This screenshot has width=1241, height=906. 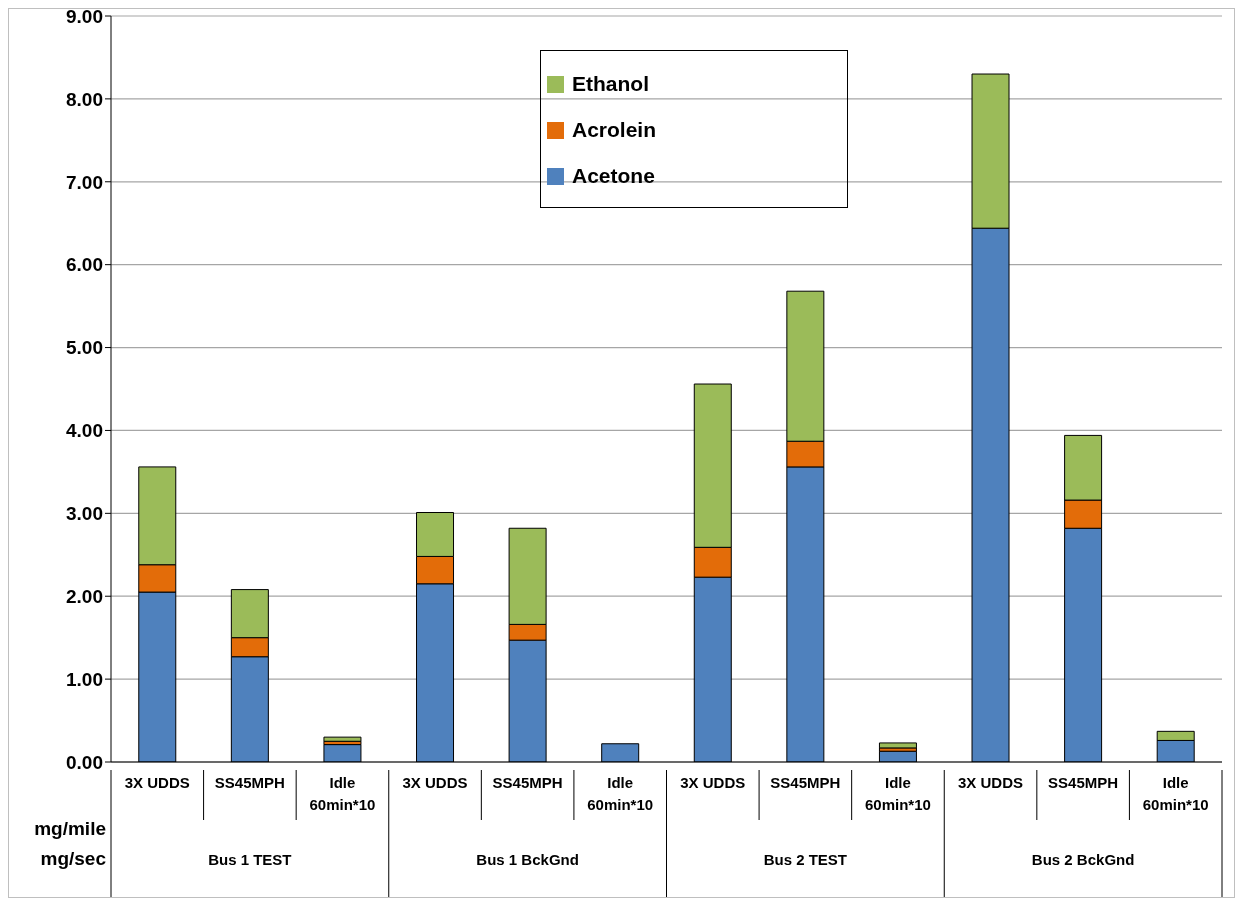 I want to click on y-tick-label: 1.00, so click(x=84, y=679).